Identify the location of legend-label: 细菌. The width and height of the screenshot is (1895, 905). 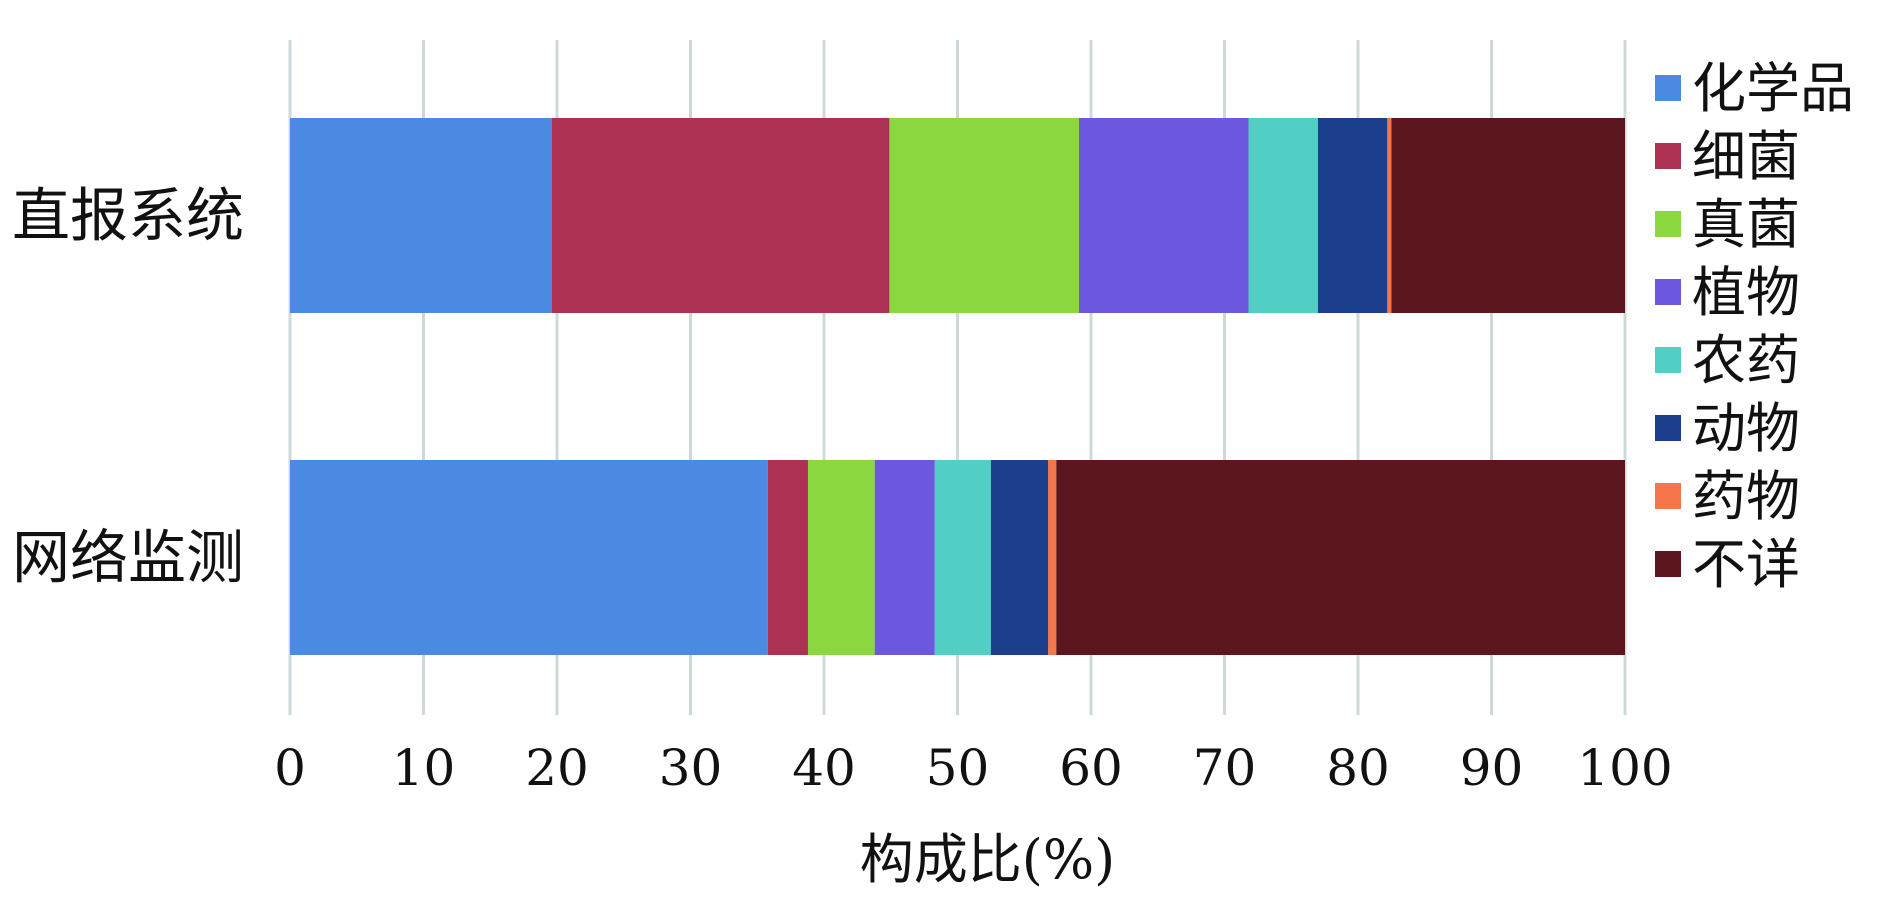
(1746, 156).